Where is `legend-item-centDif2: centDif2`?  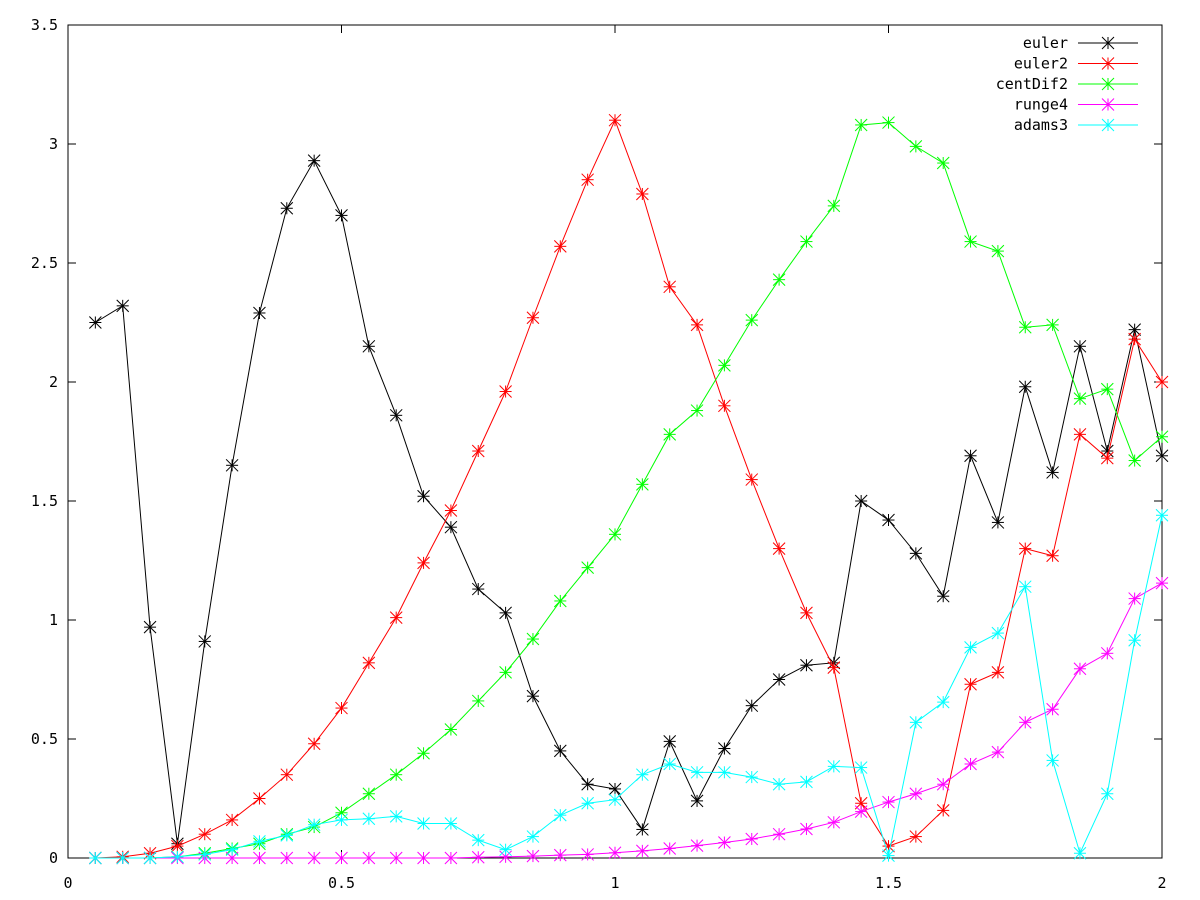 legend-item-centDif2: centDif2 is located at coordinates (1067, 84).